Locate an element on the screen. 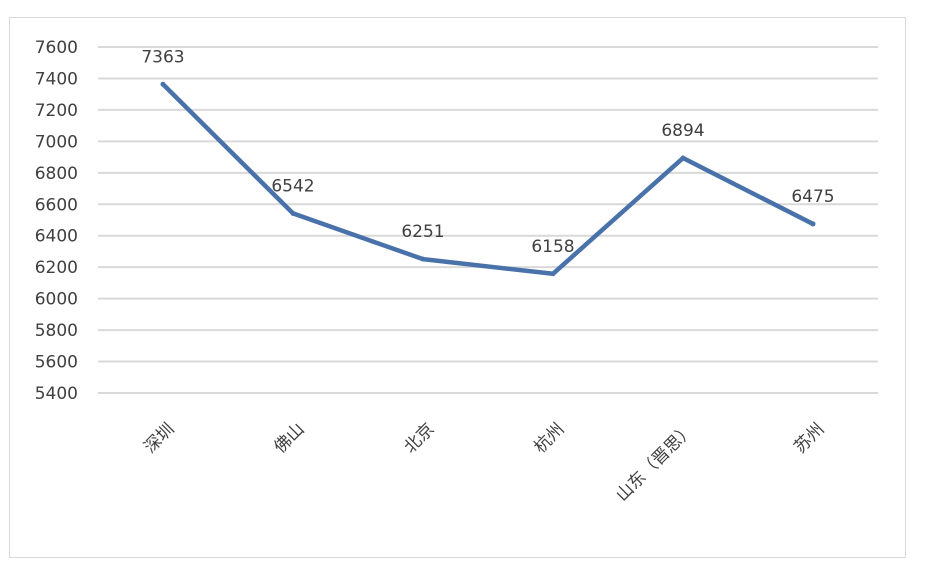  data-label: 6251 is located at coordinates (422, 232).